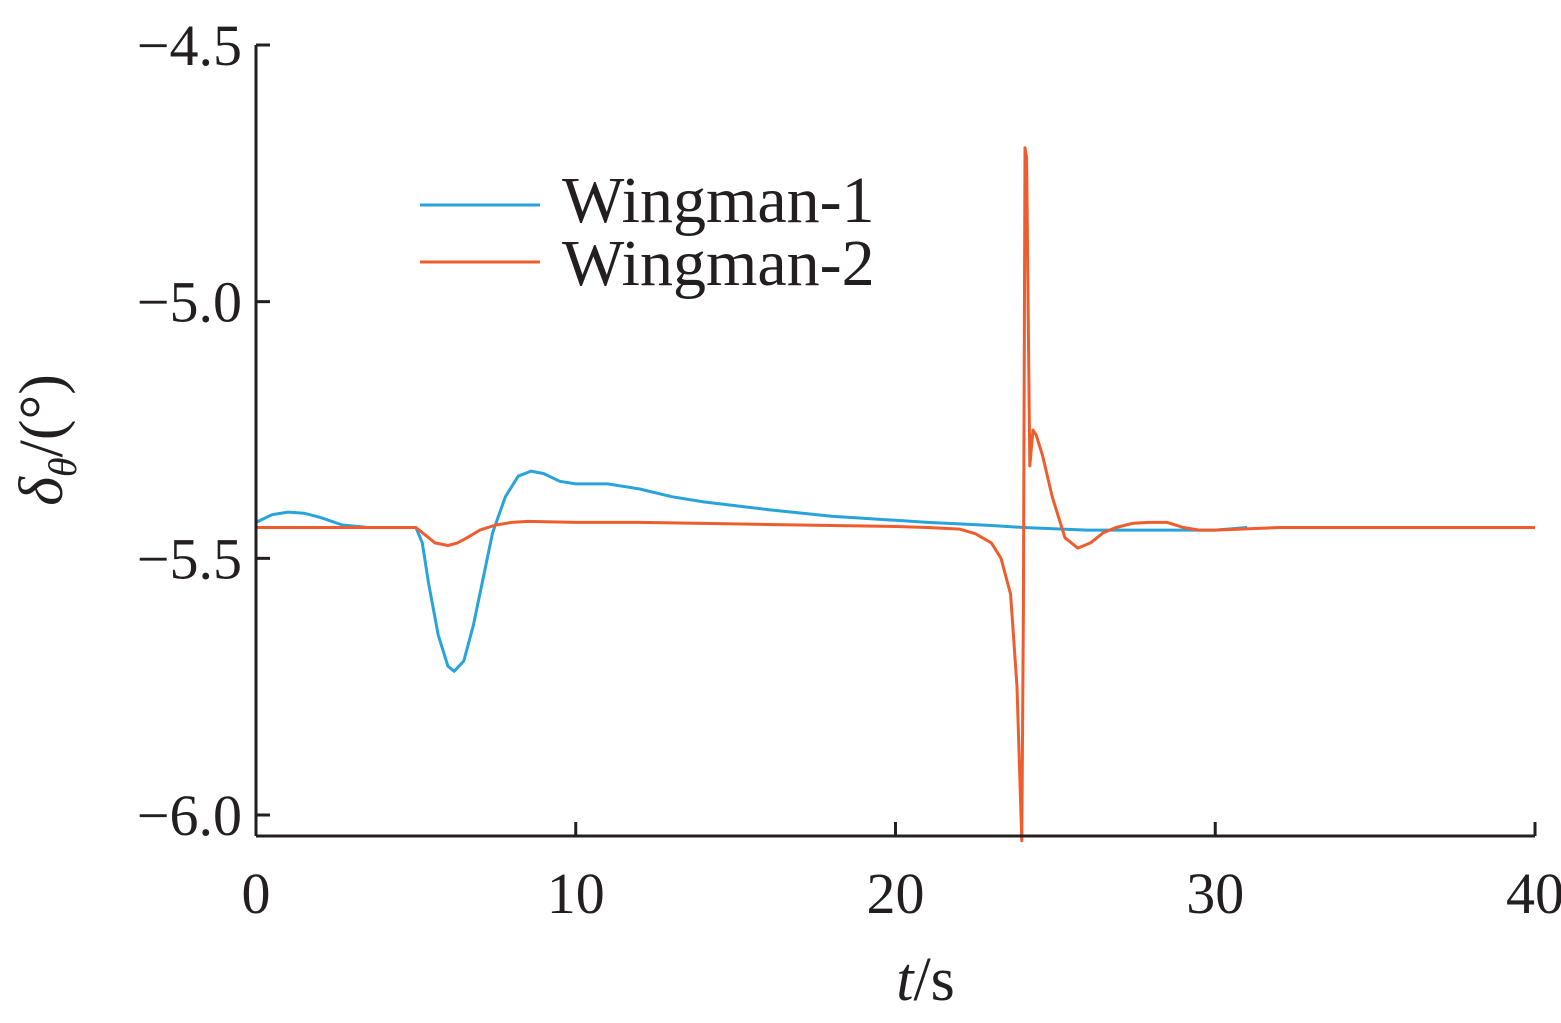  I want to click on x-tick-label: 10, so click(576, 893).